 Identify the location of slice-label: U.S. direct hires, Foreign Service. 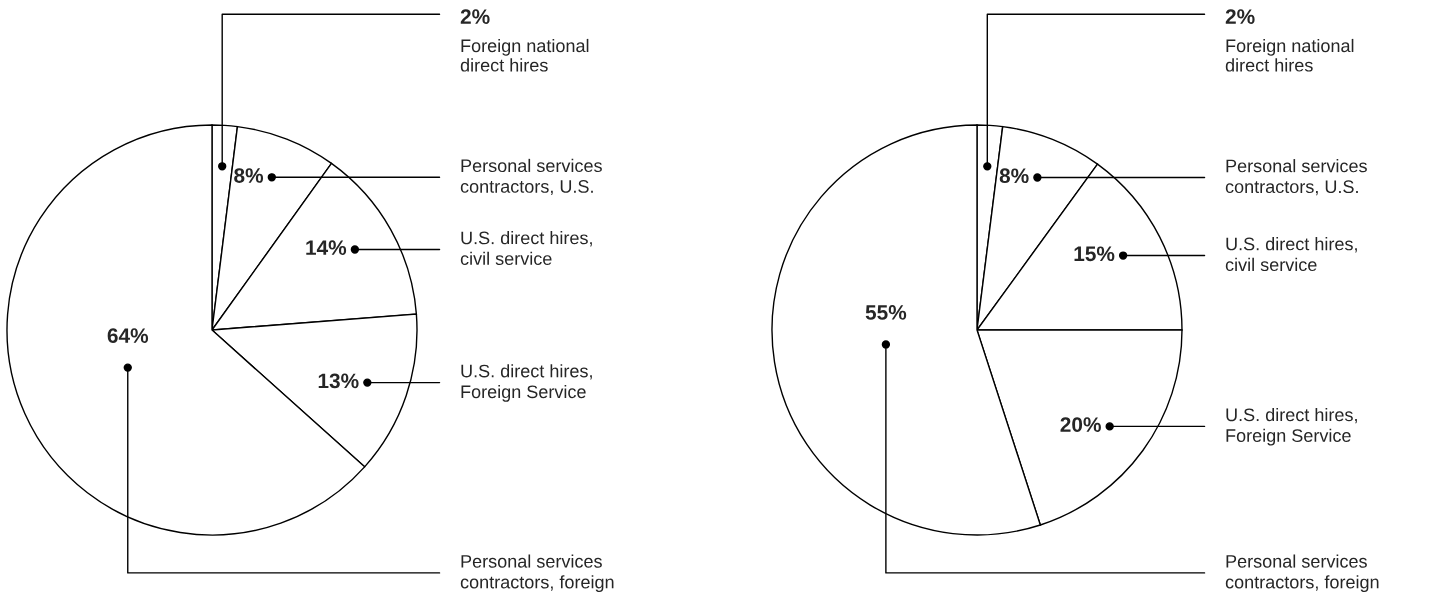
(1291, 426).